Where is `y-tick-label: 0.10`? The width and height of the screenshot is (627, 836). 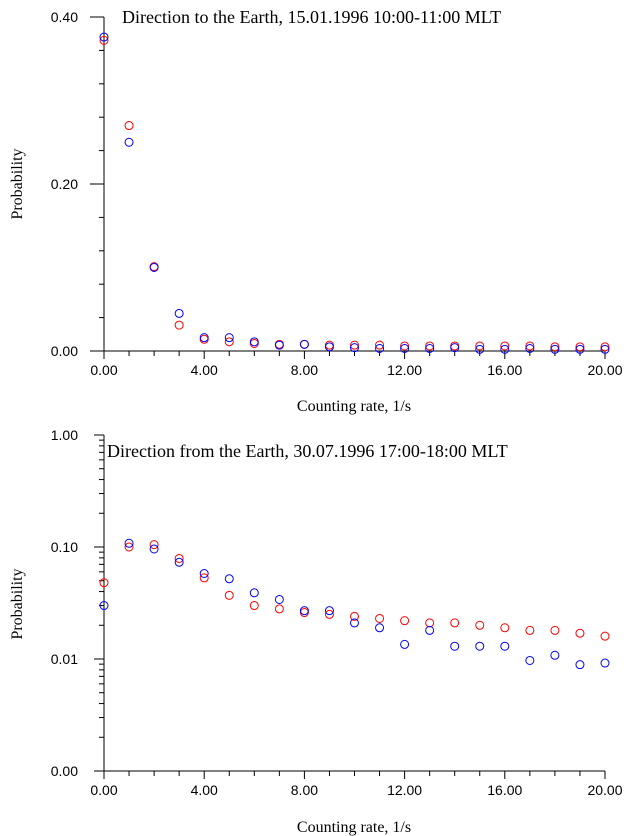 y-tick-label: 0.10 is located at coordinates (64, 547).